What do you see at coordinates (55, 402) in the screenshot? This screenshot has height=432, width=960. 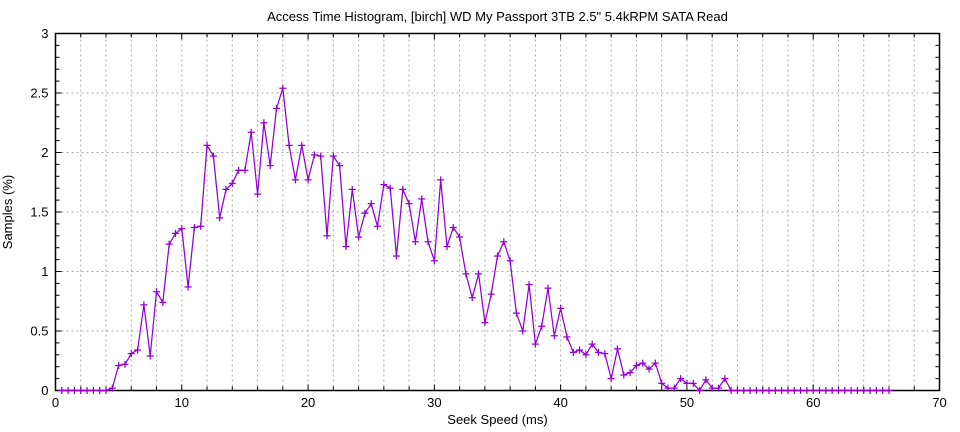 I see `x-tick-label: 0` at bounding box center [55, 402].